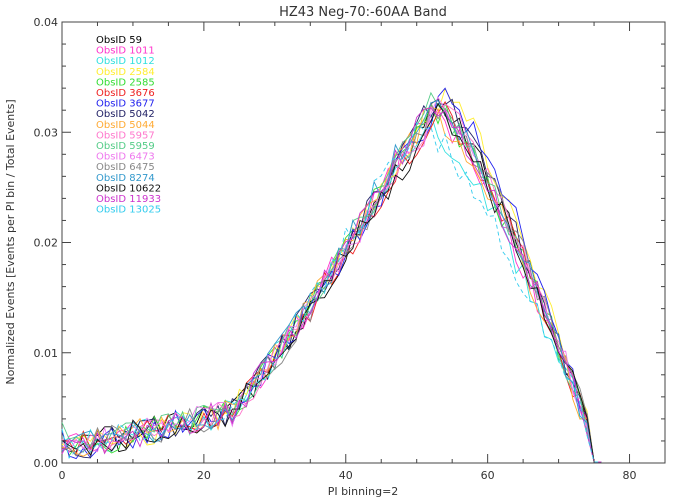  What do you see at coordinates (62, 475) in the screenshot?
I see `x-tick-label: 0` at bounding box center [62, 475].